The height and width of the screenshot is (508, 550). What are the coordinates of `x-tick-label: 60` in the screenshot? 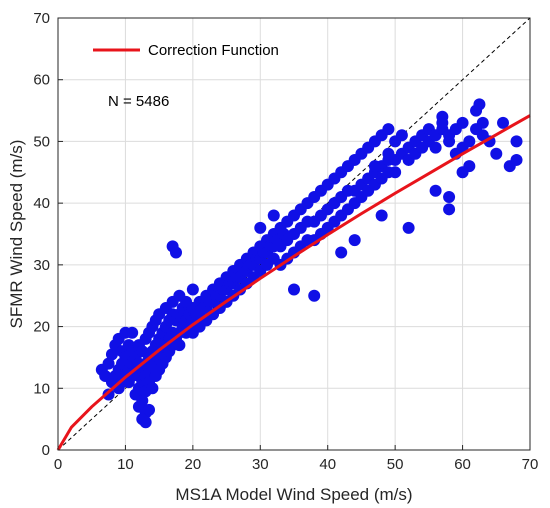 It's located at (462, 464).